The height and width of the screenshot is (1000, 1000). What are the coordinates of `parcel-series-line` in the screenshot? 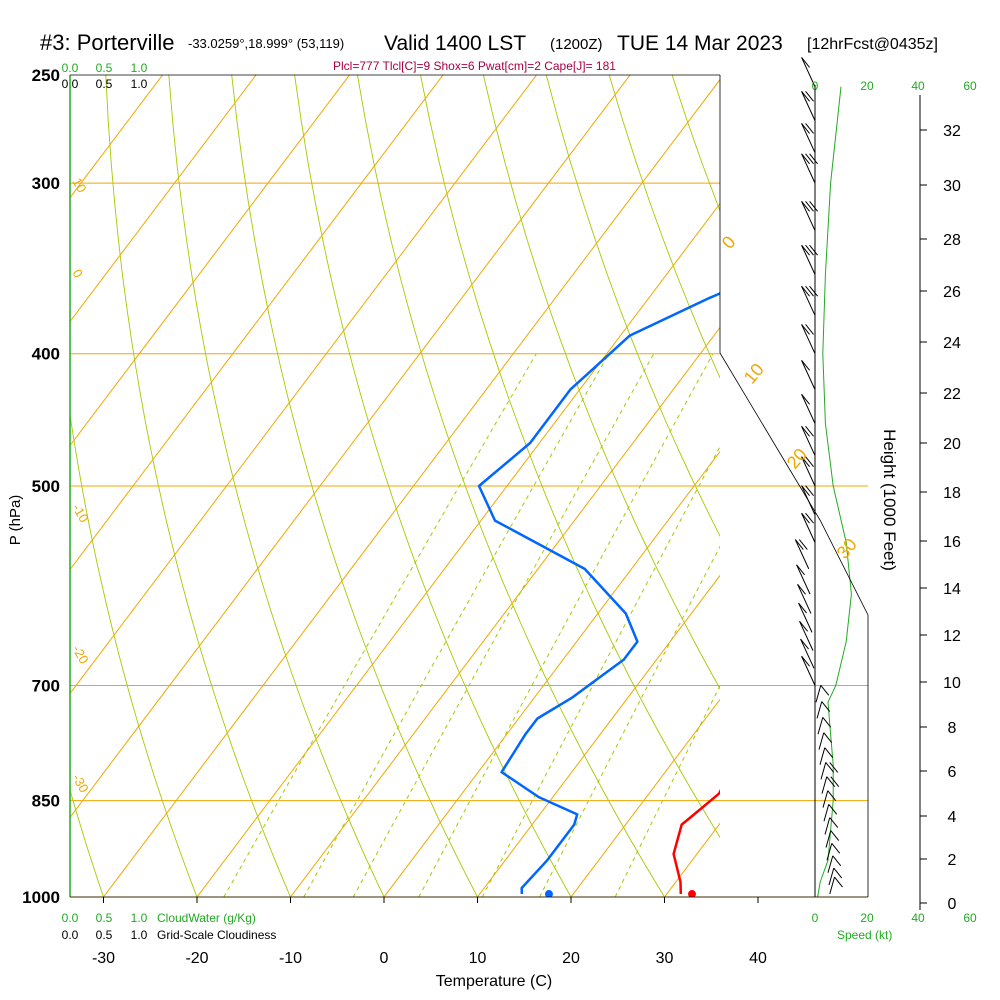 It's located at (919, 258).